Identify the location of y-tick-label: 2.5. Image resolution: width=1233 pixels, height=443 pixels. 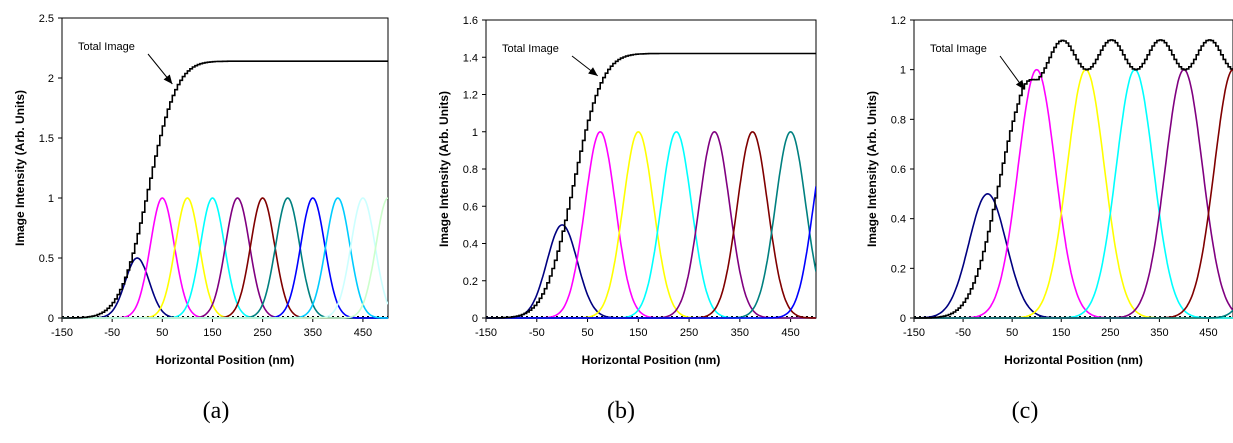
(46, 19).